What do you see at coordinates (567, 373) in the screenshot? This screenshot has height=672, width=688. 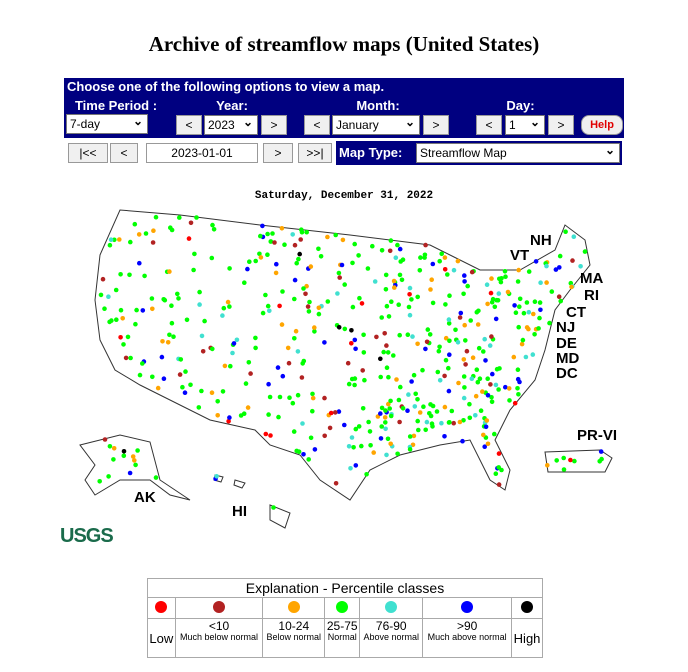 I see `state-label: DC` at bounding box center [567, 373].